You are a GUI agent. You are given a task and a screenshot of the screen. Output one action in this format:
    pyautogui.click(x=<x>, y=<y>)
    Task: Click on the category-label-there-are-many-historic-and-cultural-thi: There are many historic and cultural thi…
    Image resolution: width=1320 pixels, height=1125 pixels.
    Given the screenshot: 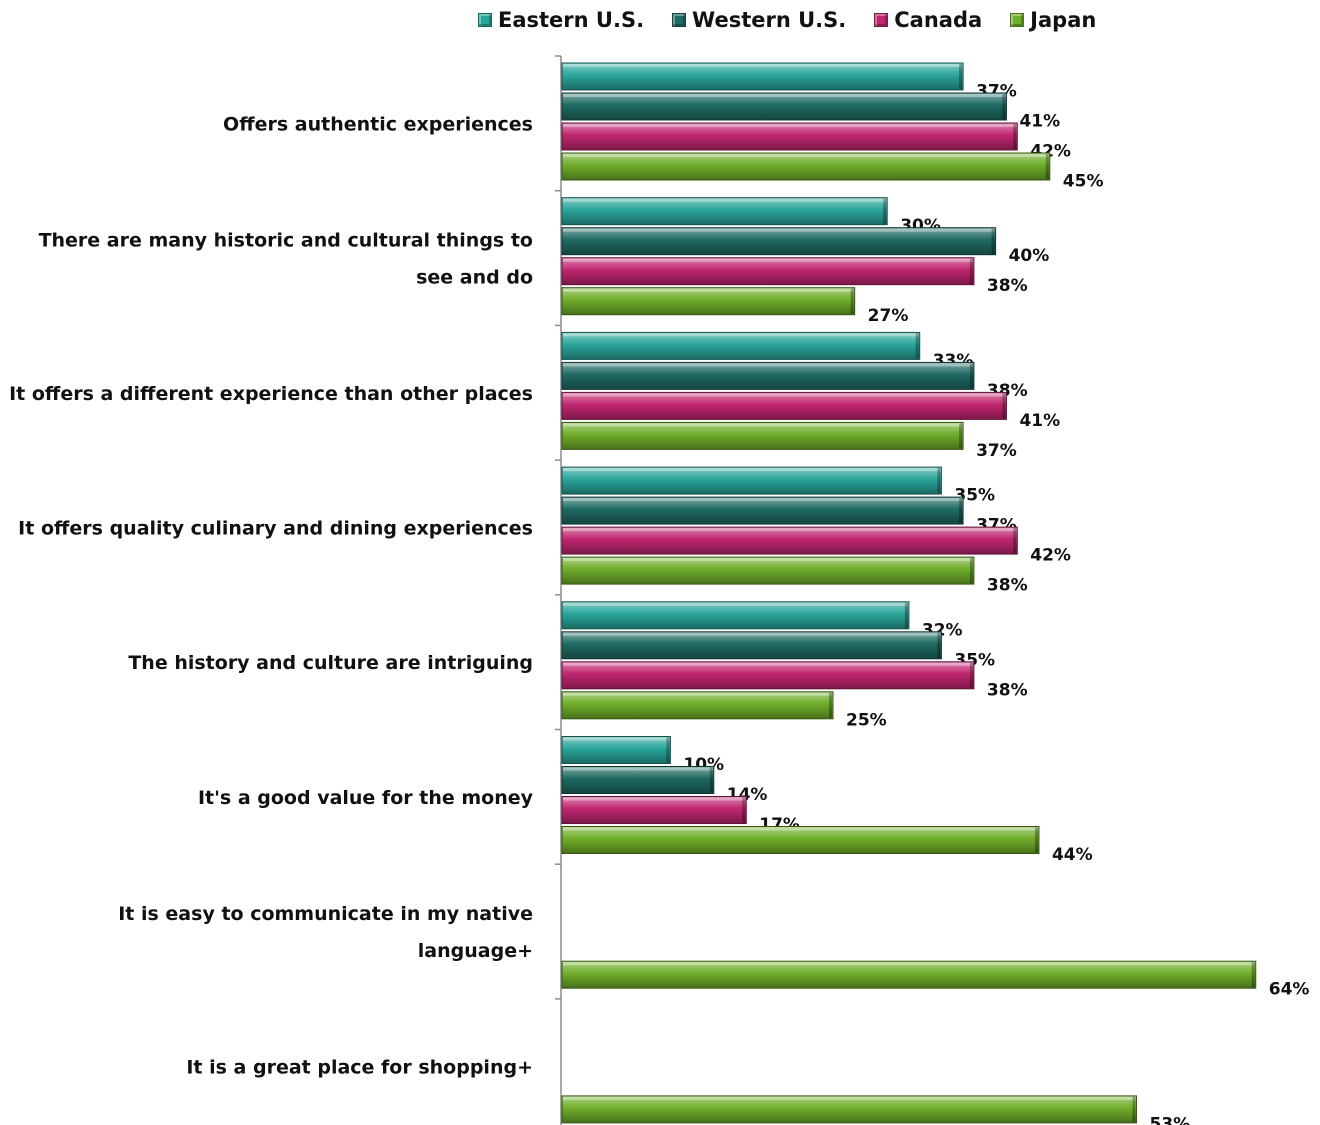 What is the action you would take?
    pyautogui.click(x=286, y=259)
    